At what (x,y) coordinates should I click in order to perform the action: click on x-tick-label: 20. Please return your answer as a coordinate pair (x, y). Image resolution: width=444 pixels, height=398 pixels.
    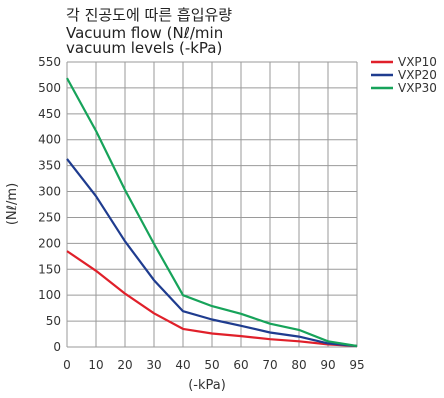
    Looking at the image, I should click on (124, 365).